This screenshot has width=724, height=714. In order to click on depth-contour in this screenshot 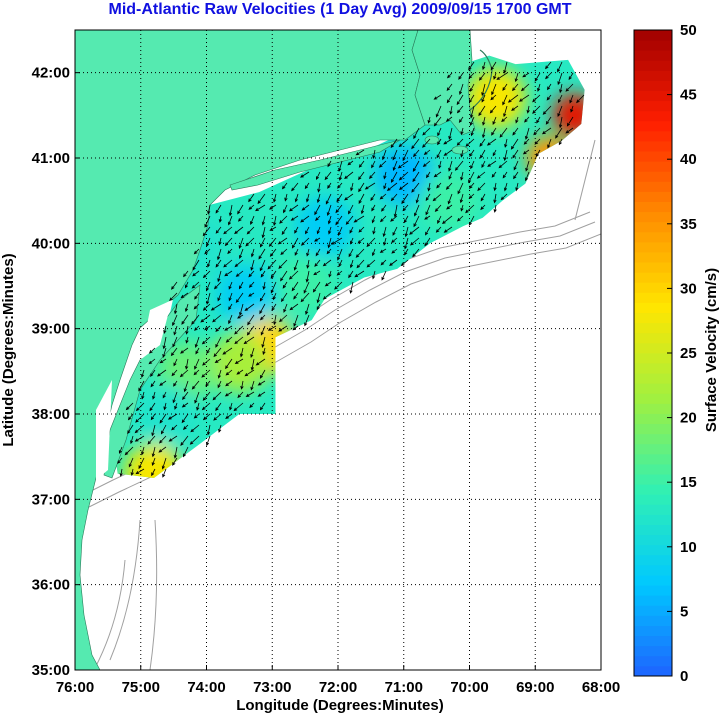, I will do `click(153, 594)`.